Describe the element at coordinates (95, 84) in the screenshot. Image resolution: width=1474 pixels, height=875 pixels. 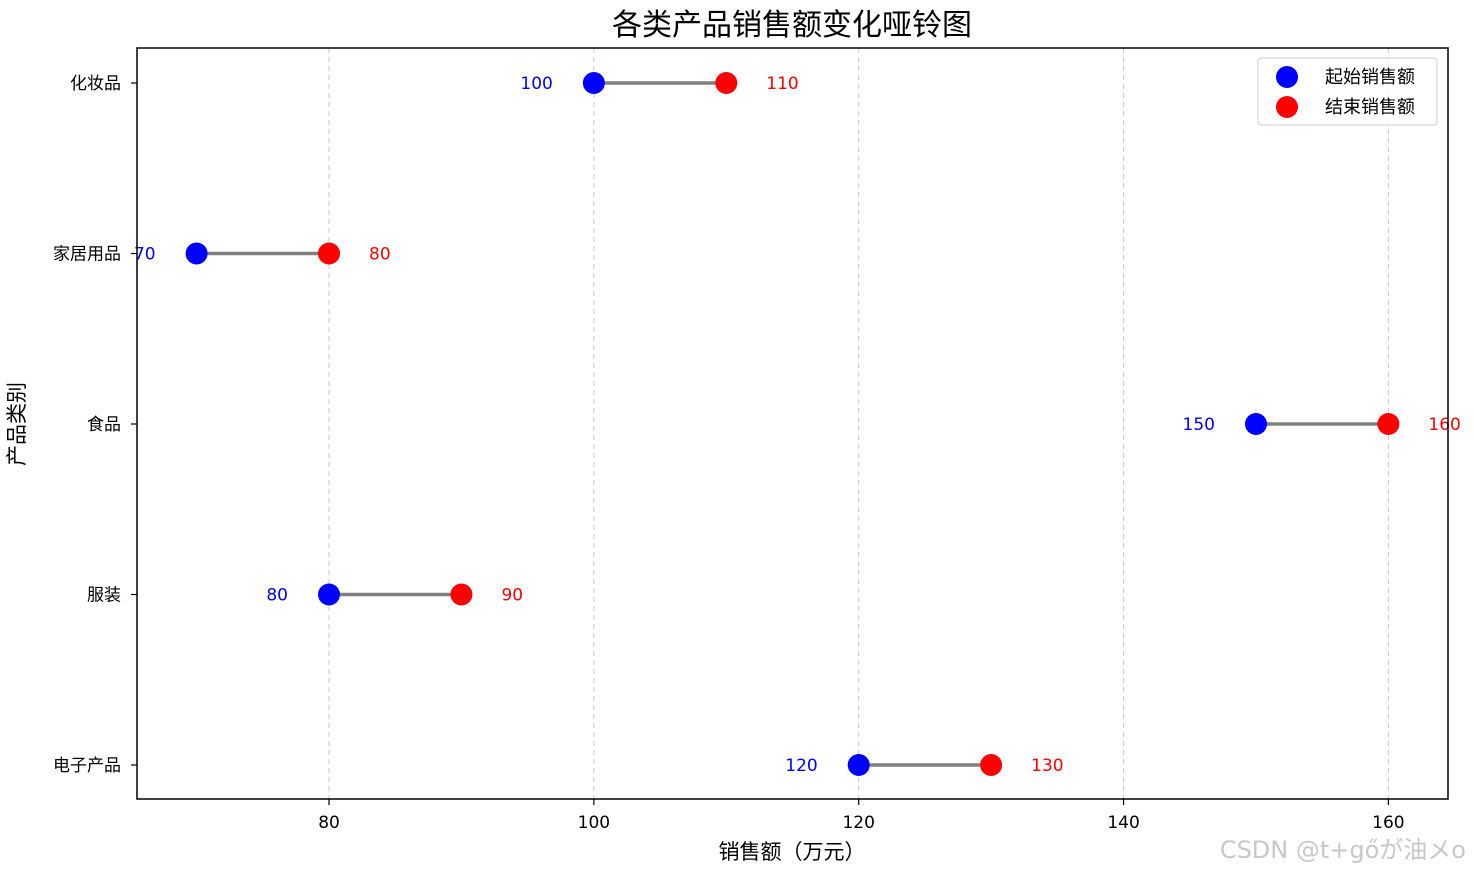
I see `y-tick-label: 化妆品` at that location.